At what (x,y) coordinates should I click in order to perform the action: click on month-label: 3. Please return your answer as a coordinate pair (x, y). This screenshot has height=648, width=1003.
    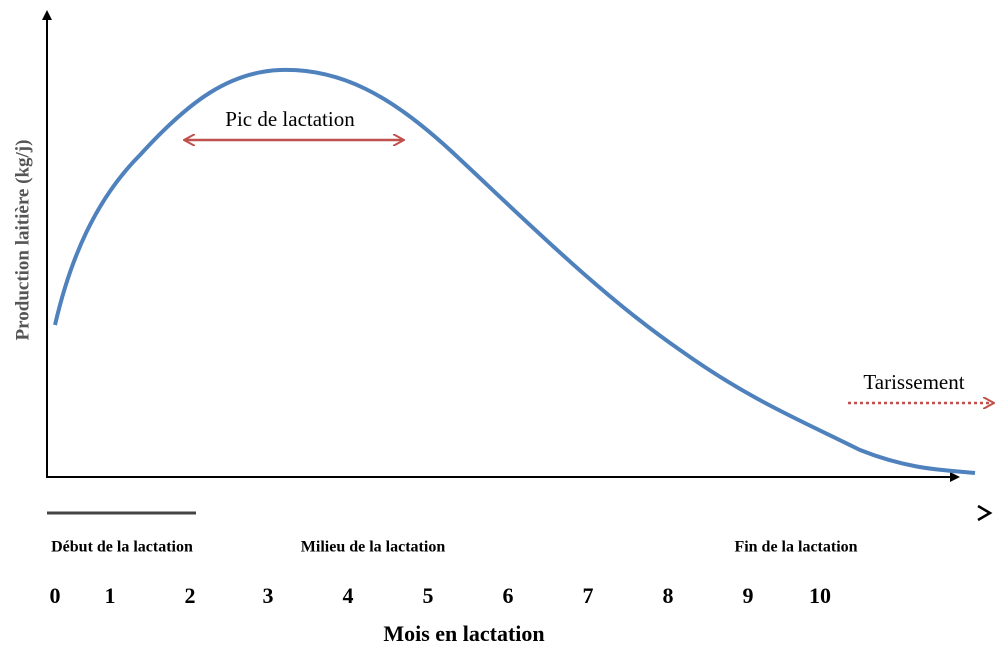
    Looking at the image, I should click on (268, 595).